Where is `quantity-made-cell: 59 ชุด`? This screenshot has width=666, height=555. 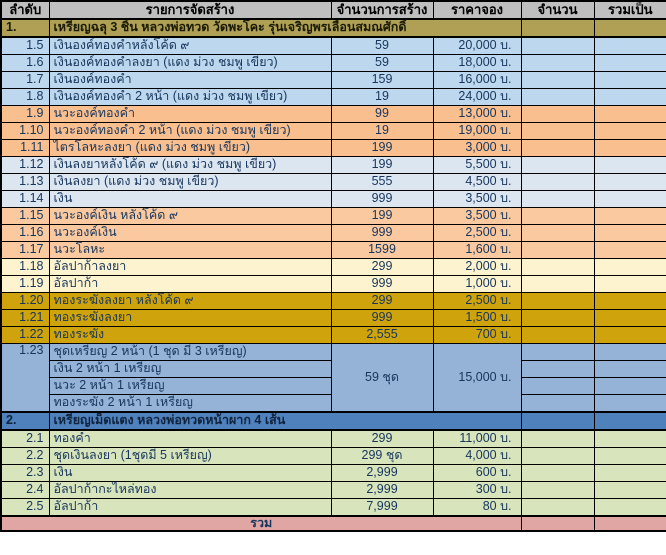 quantity-made-cell: 59 ชุด is located at coordinates (382, 378).